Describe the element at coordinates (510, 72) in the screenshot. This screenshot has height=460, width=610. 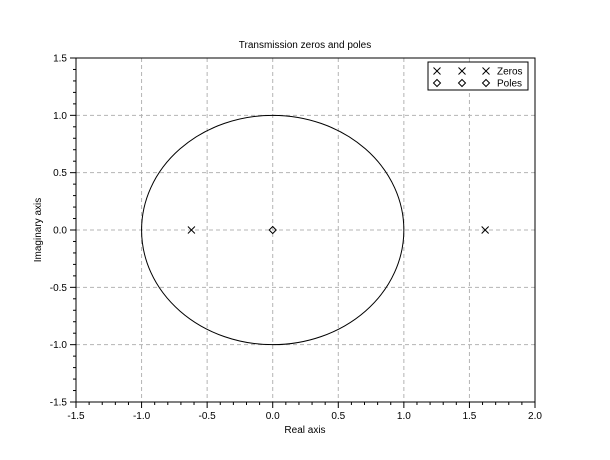
I see `legend-label-zeros: Zeros` at that location.